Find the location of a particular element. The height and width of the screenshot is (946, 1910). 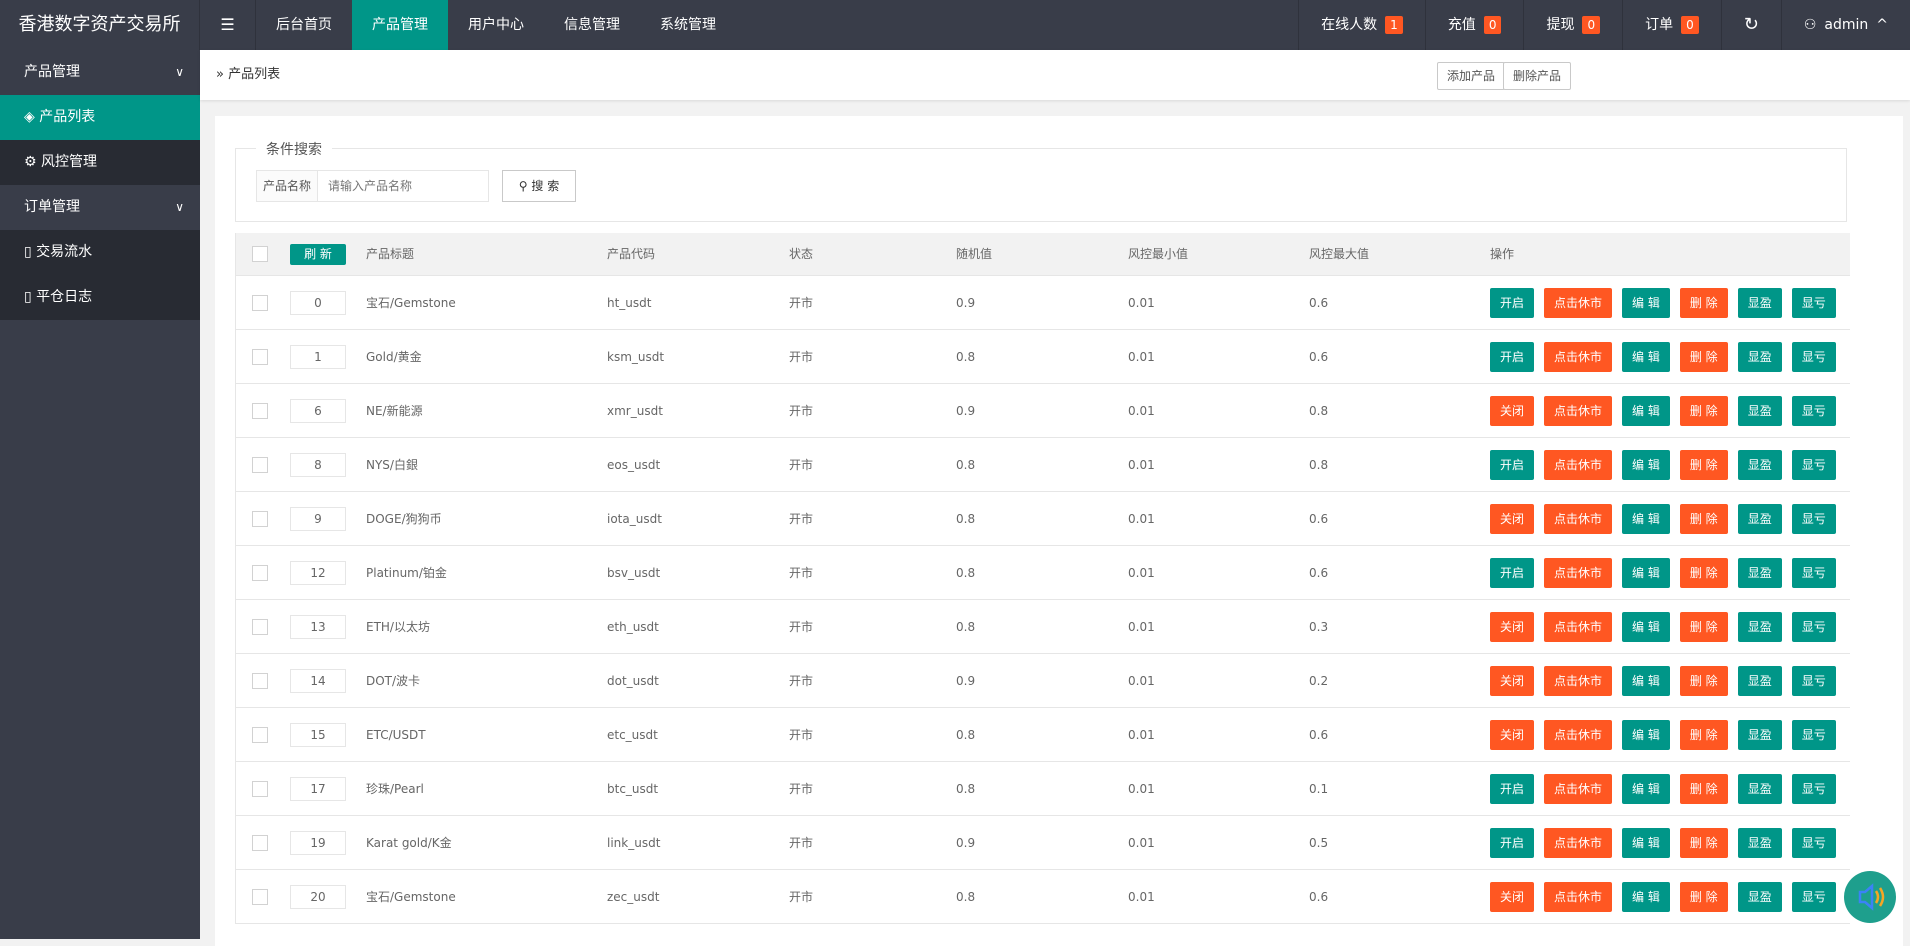

sidebar-group-1: 订单管理 ∨ is located at coordinates (100, 207).